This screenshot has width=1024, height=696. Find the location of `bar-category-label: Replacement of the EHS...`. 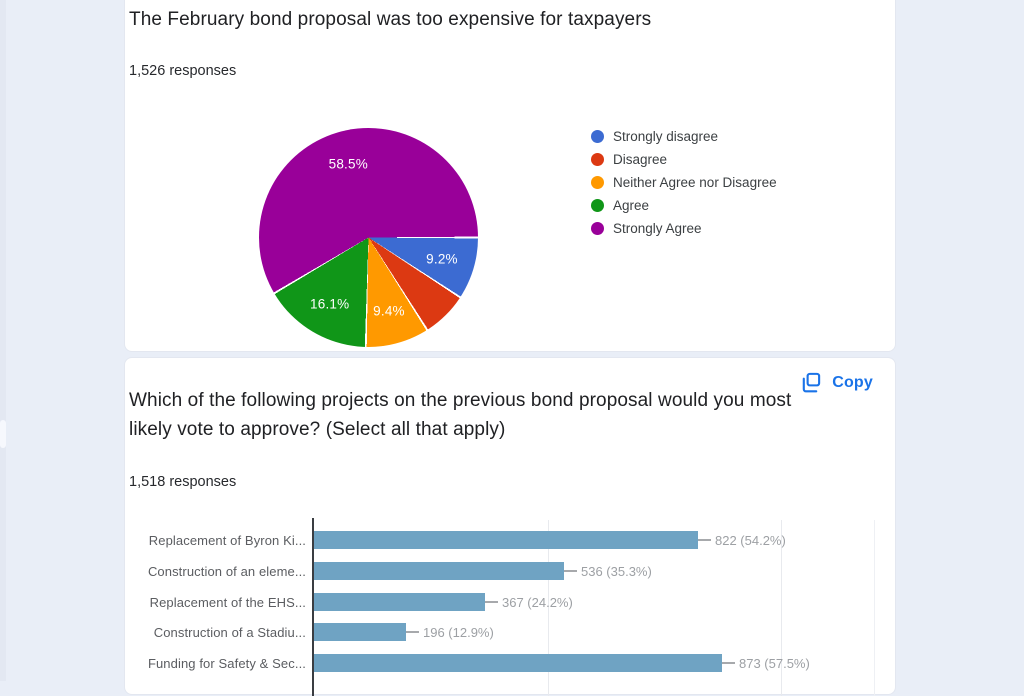

bar-category-label: Replacement of the EHS... is located at coordinates (227, 602).